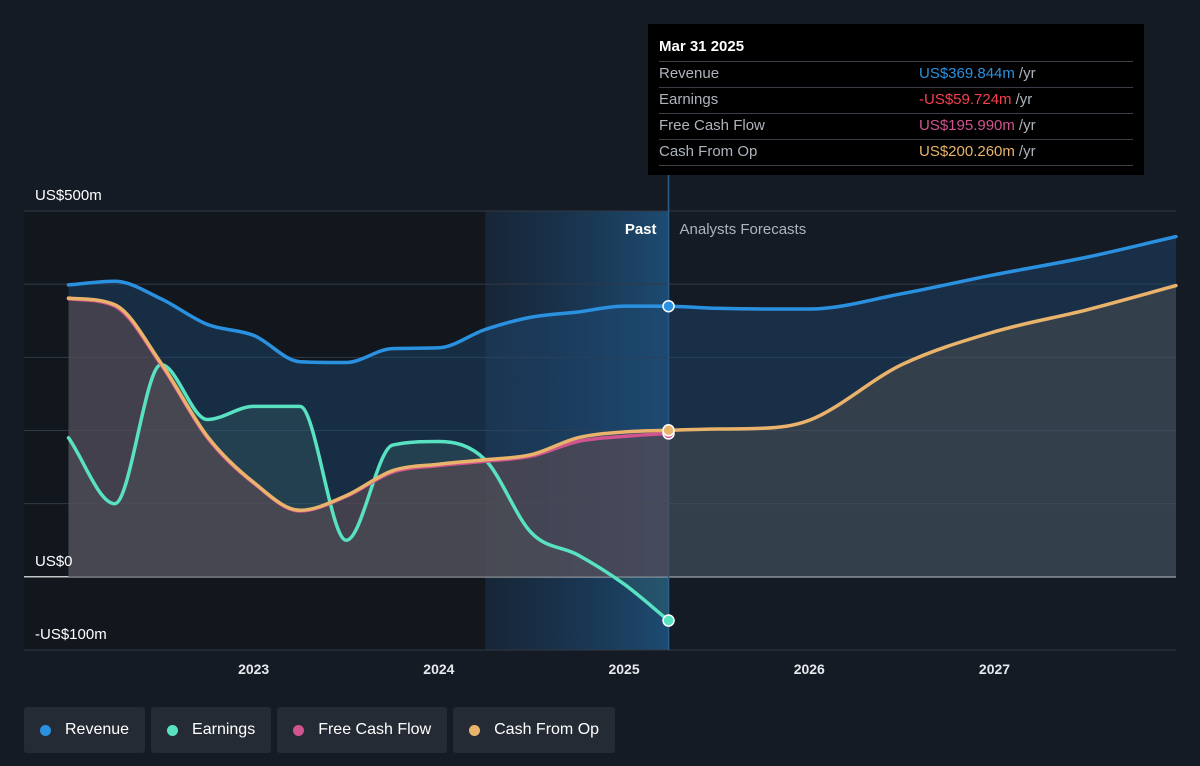 Image resolution: width=1200 pixels, height=766 pixels. I want to click on tooltip-row: Earnings -US$59.724m/yr, so click(896, 100).